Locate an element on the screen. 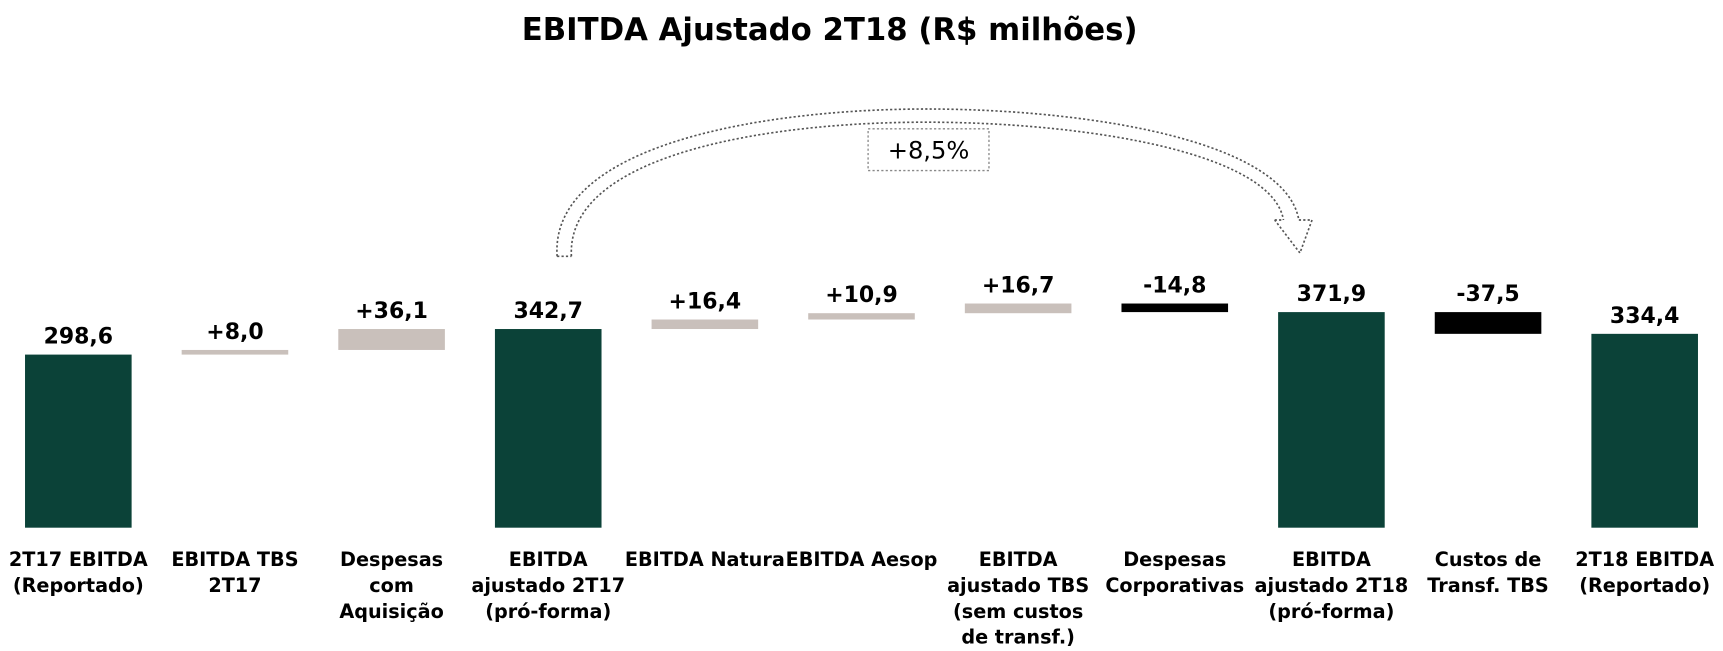 The height and width of the screenshot is (651, 1723). category-label: Corporativas is located at coordinates (1174, 585).